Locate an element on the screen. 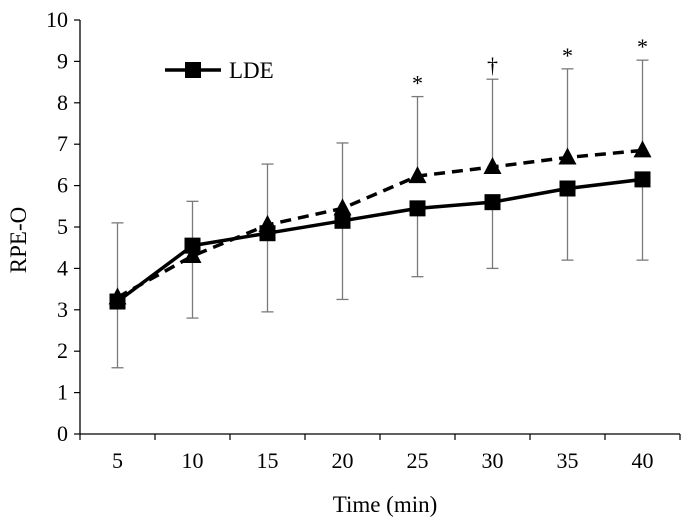  x-tick-label: 15 is located at coordinates (268, 460).